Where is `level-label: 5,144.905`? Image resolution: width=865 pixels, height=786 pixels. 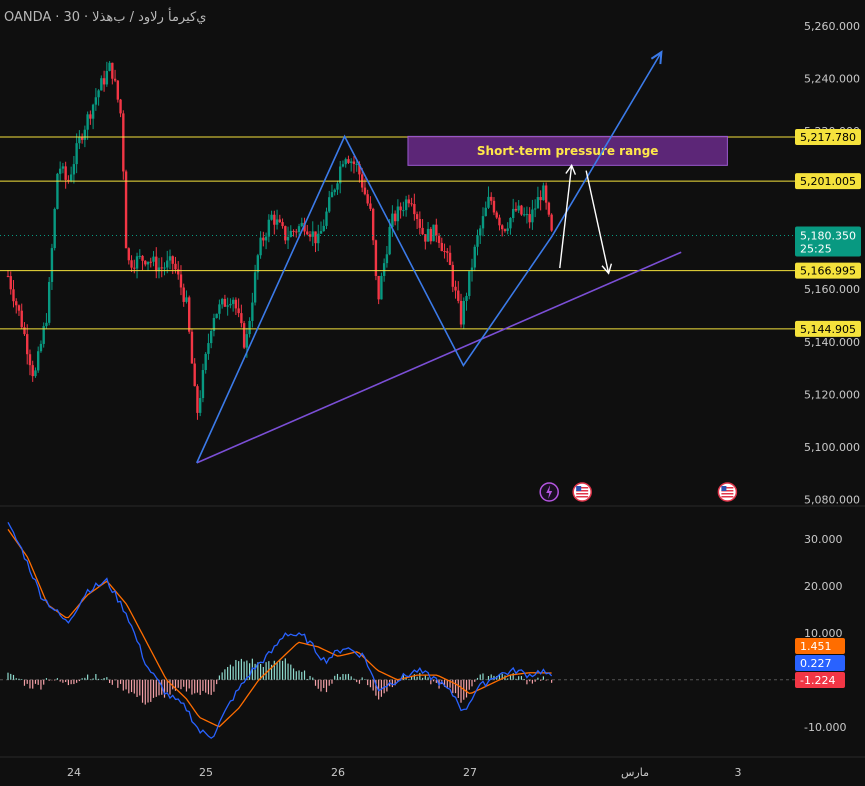 level-label: 5,144.905 is located at coordinates (828, 329).